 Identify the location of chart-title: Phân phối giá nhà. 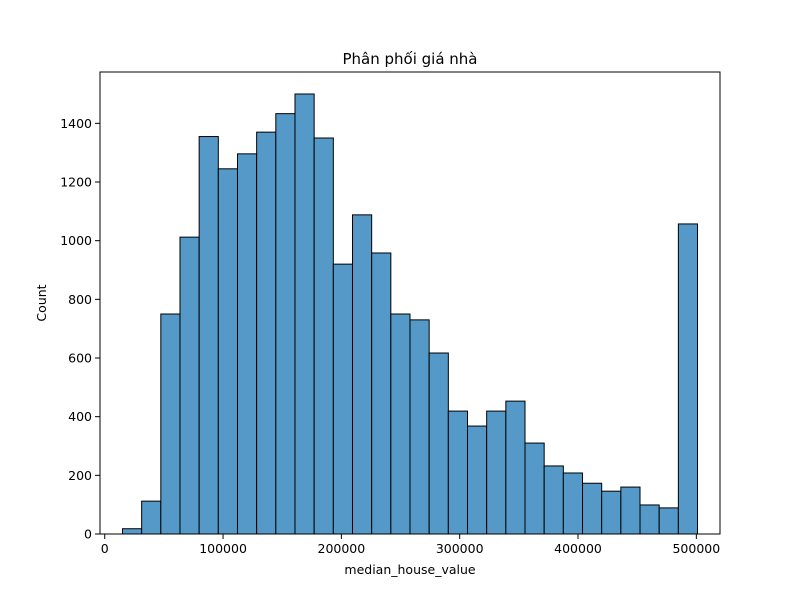
(409, 59).